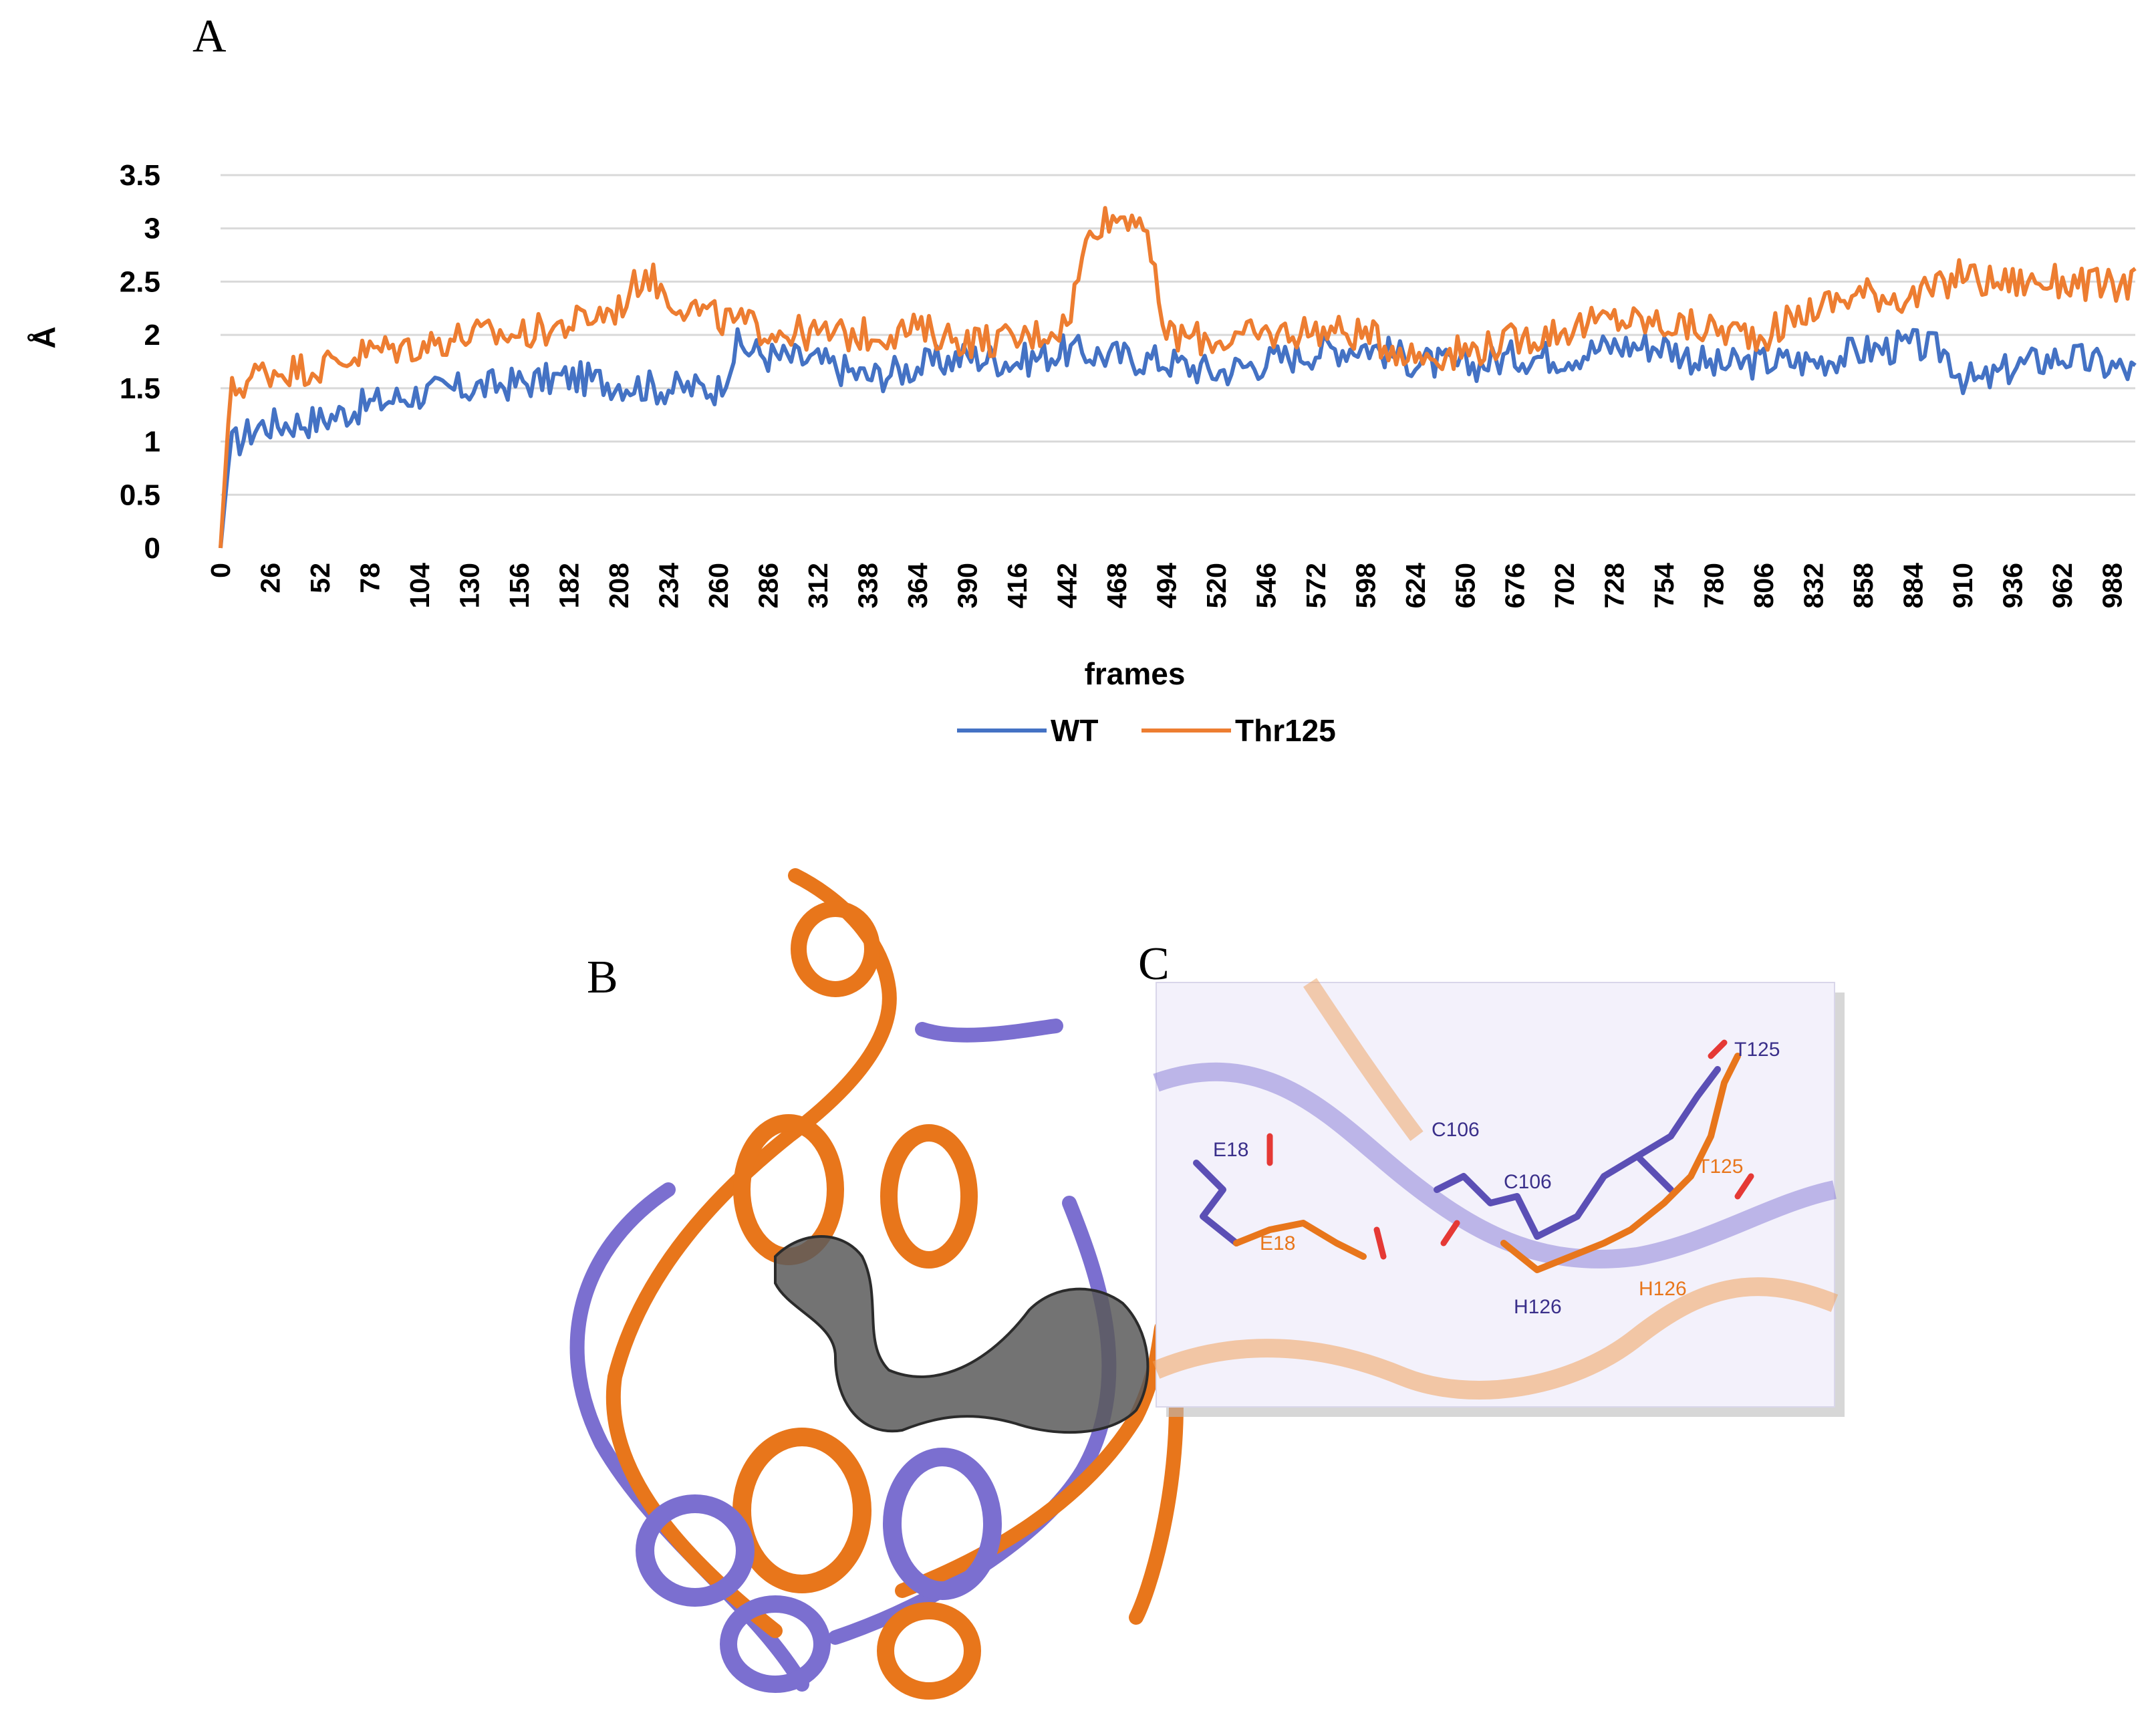  I want to click on inset-ribbon-wt, so click(1495, 1165).